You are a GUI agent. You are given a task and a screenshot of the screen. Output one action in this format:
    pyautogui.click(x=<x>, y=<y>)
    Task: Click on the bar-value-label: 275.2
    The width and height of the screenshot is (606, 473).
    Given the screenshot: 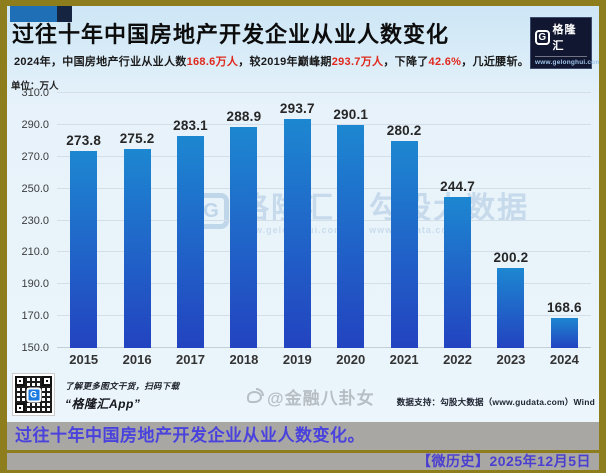 What is the action you would take?
    pyautogui.click(x=137, y=138)
    